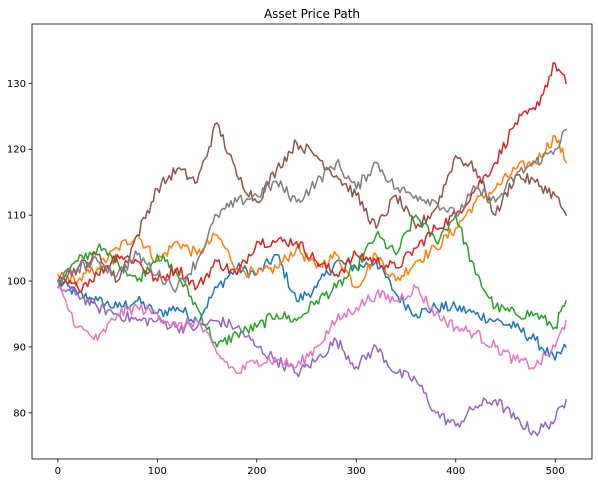 This screenshot has height=482, width=598. Describe the element at coordinates (16, 216) in the screenshot. I see `y-tick-label: 110` at that location.